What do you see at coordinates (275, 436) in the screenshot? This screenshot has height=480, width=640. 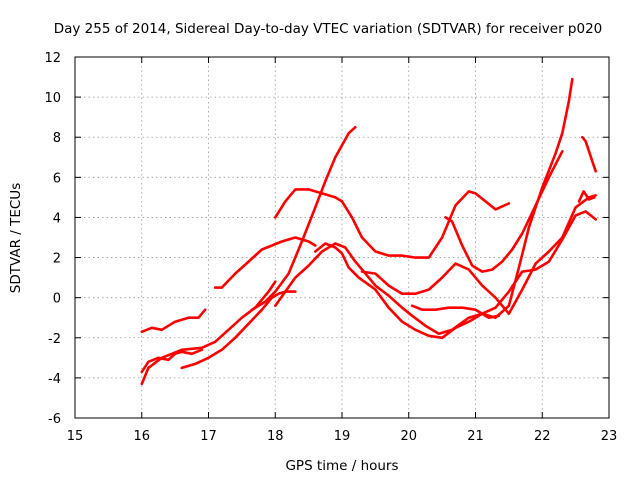 I see `x-tick-label: 18` at bounding box center [275, 436].